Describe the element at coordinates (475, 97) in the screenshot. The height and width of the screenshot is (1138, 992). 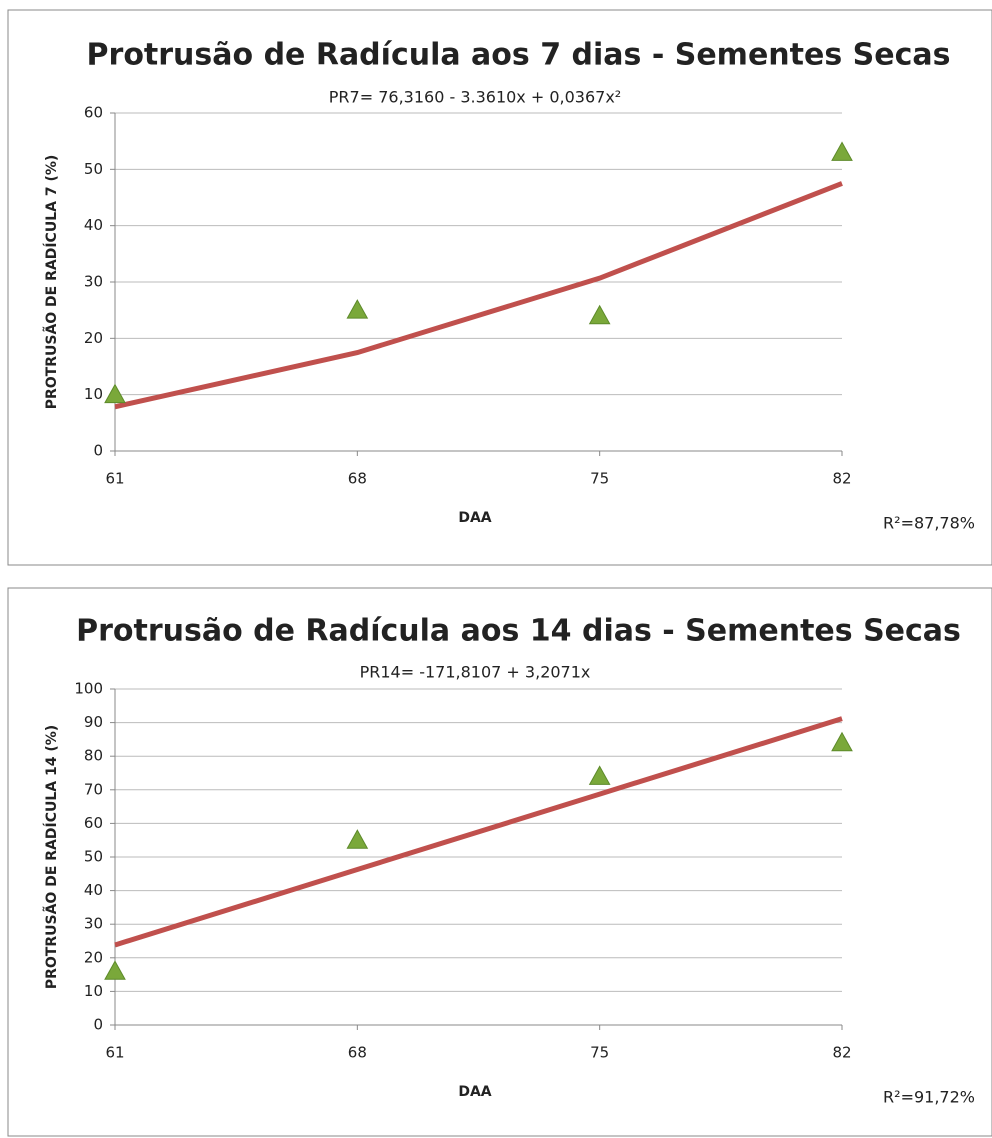
I see `equation: PR7= 76,3160 - 3.3610x + 0,0367x²` at that location.